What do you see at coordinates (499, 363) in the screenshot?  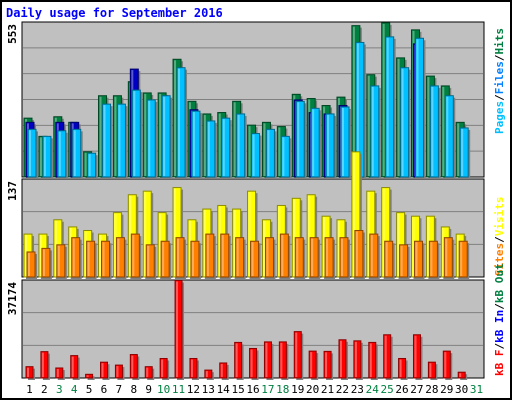 I see `legend-item: kB F` at bounding box center [499, 363].